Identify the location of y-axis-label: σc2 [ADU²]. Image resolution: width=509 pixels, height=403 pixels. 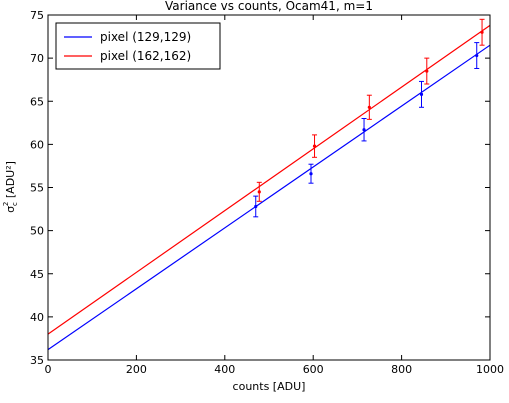
(10, 187).